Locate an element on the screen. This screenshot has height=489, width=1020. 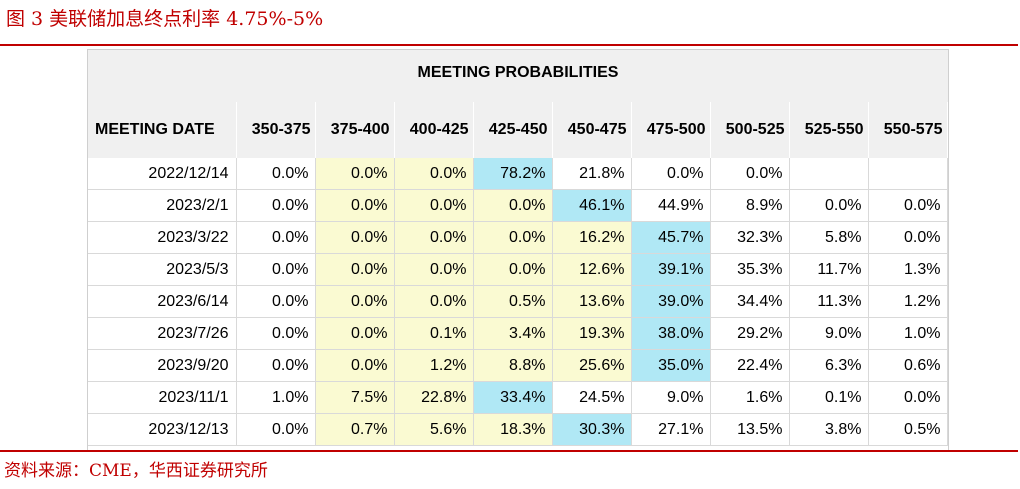
probability-cell: 33.4% is located at coordinates (513, 397).